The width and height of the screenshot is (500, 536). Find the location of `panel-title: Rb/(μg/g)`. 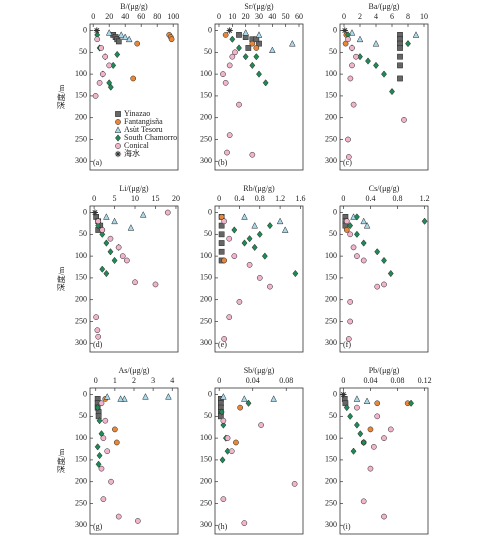

panel-title: Rb/(μg/g) is located at coordinates (259, 188).